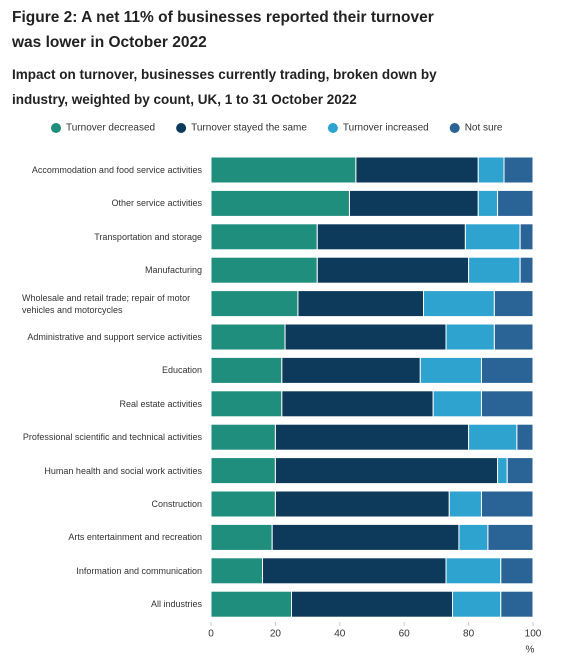  What do you see at coordinates (111, 604) in the screenshot?
I see `y-tick-label: All industries` at bounding box center [111, 604].